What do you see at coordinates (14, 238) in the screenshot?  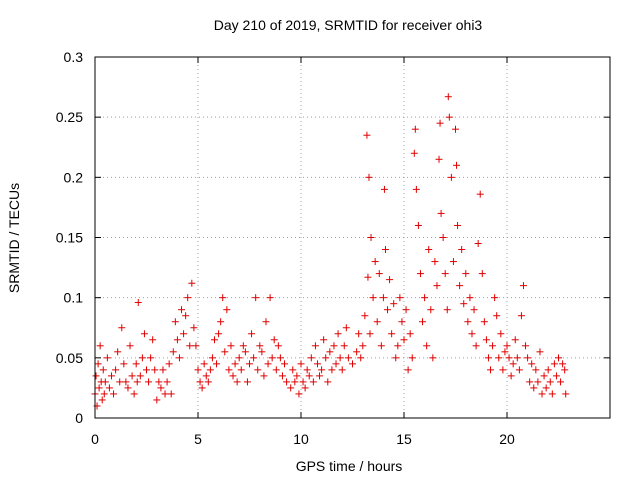 I see `y-axis-label: SRMTID / TECUs` at bounding box center [14, 238].